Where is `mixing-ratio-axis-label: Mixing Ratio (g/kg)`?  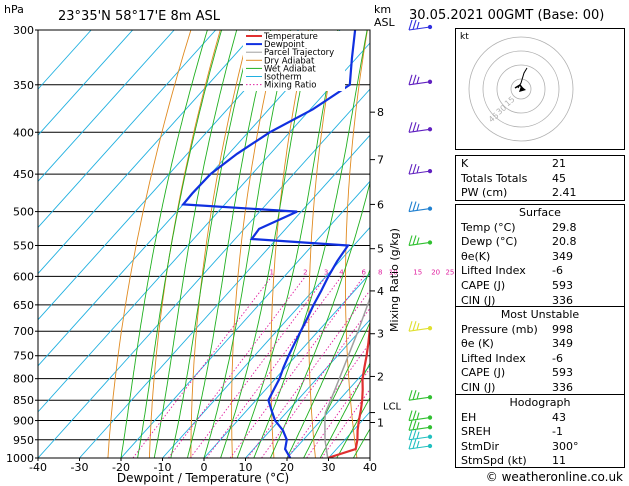
mixing-ratio-axis-label: Mixing Ratio (g/kg) is located at coordinates (394, 280).